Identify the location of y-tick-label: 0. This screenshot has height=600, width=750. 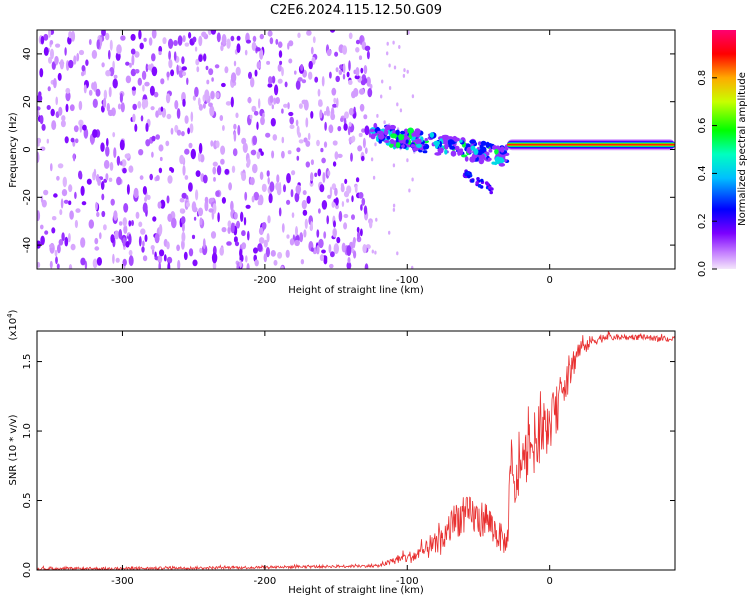
(27, 149).